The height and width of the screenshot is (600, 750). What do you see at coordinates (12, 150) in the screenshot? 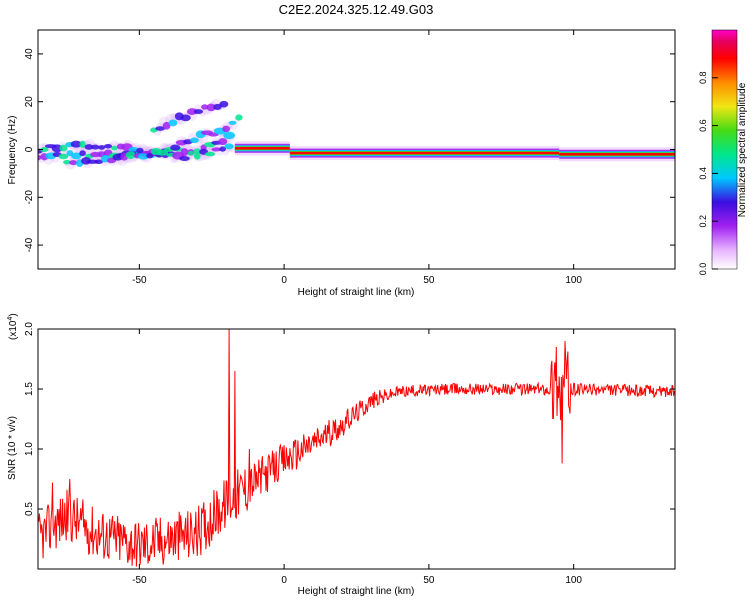
I see `spectrogram-ylabel: Frequency (Hz)` at bounding box center [12, 150].